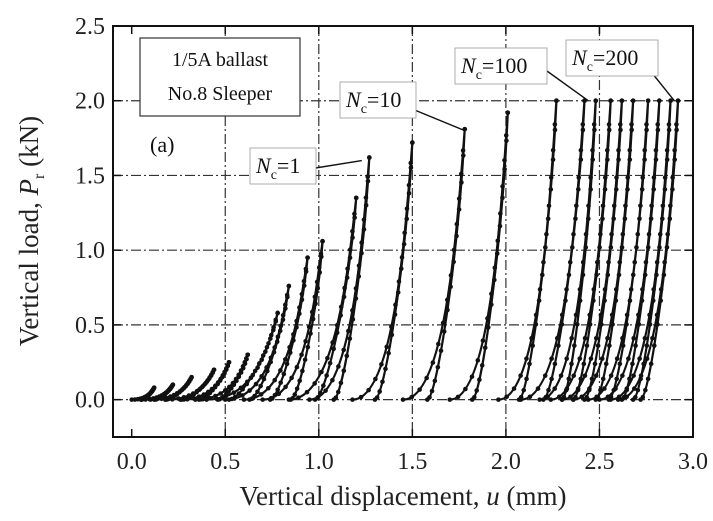  Describe the element at coordinates (162, 144) in the screenshot. I see `panel-label: (a)` at that location.